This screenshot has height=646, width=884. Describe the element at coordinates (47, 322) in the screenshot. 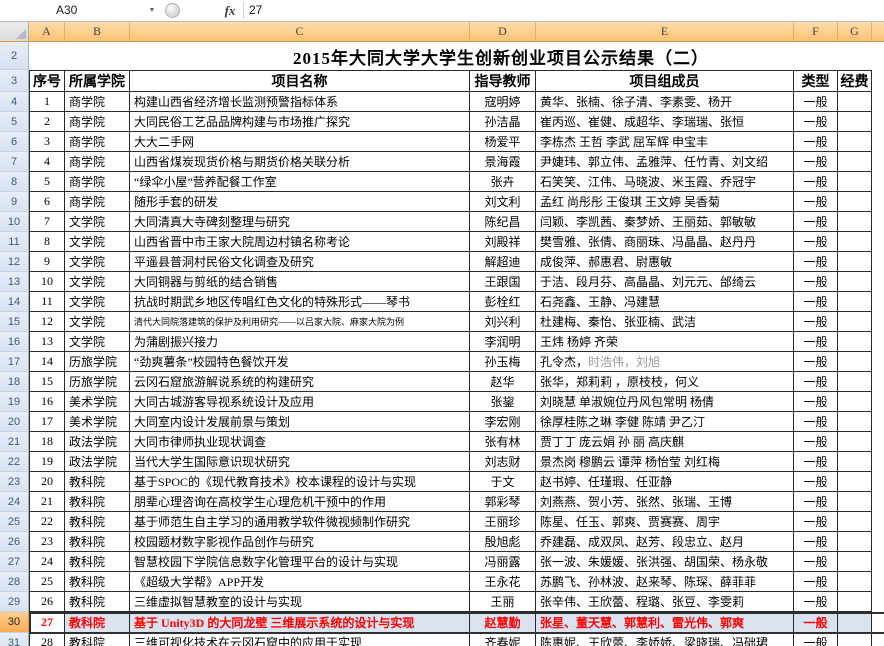

I see `cell-seq: 12` at that location.